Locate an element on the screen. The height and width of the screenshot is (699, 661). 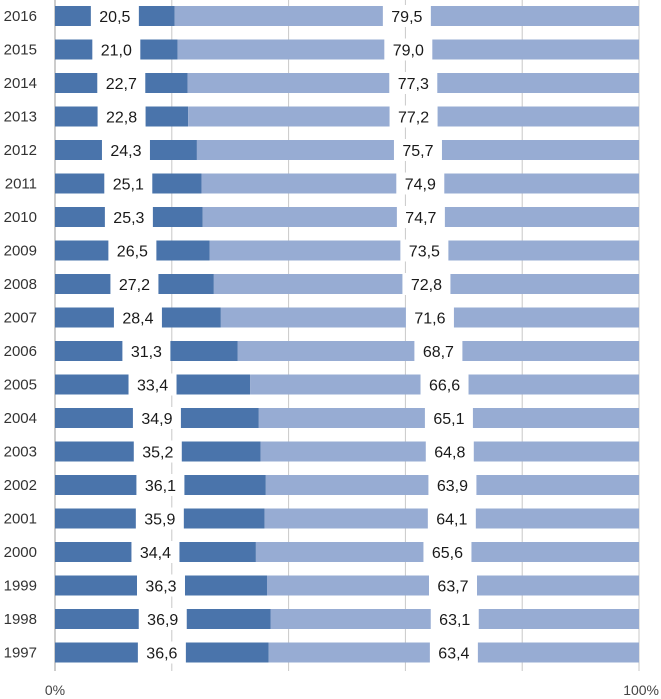
data-label-series-2: 63,1 is located at coordinates (454, 620).